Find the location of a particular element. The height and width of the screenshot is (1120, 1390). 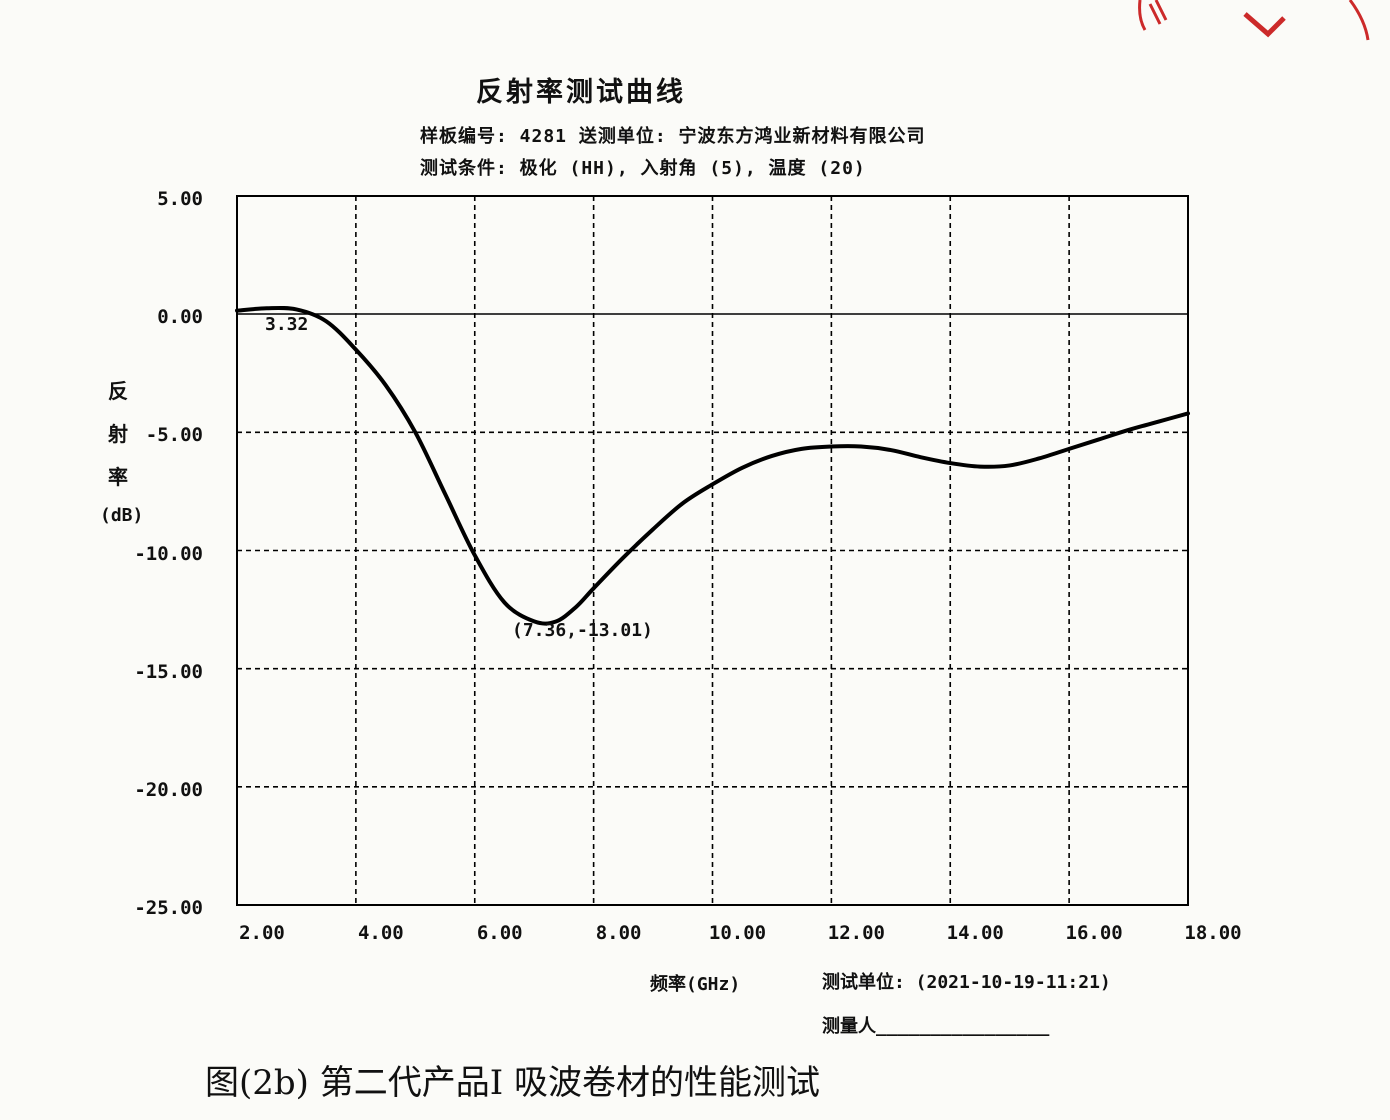

red-stamp-fragment is located at coordinates (1254, 20).